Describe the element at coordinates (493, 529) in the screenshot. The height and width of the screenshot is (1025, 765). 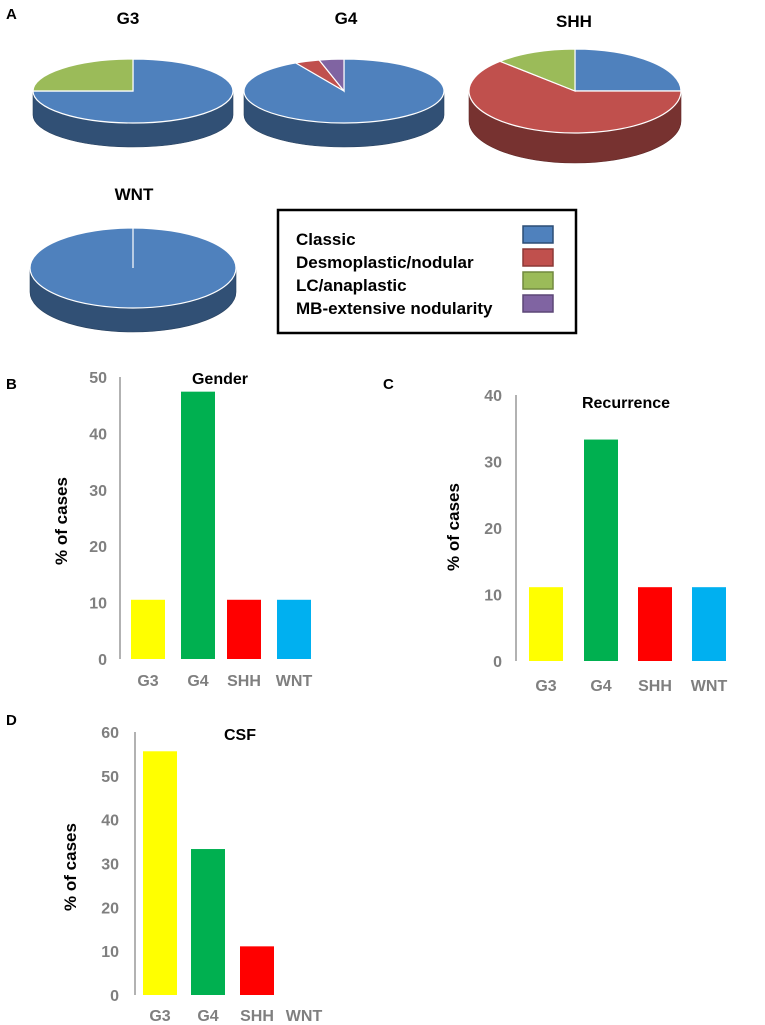
I see `y-tick-recurrence-20: 20` at that location.